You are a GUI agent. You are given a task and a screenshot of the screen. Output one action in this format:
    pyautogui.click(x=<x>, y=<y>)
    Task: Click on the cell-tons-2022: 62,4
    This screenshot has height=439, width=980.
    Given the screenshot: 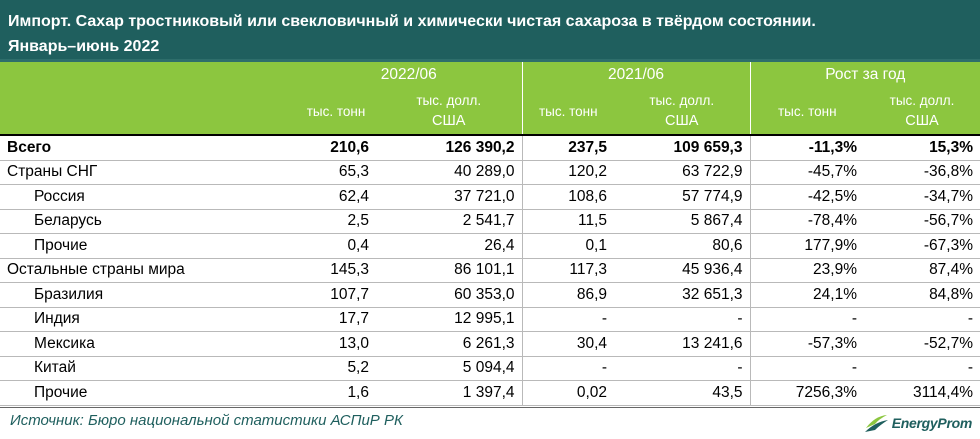 What is the action you would take?
    pyautogui.click(x=336, y=197)
    